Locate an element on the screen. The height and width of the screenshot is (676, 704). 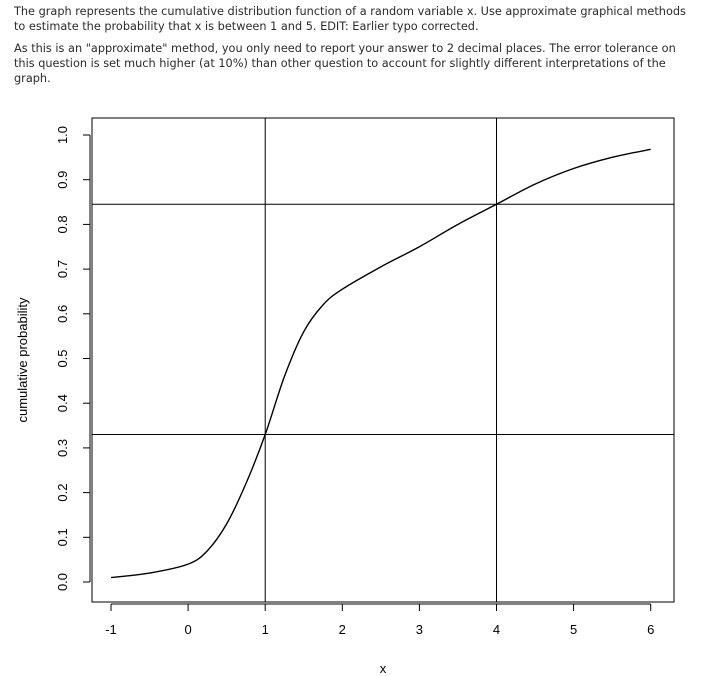
y-tick-label: 0.7 is located at coordinates (62, 269).